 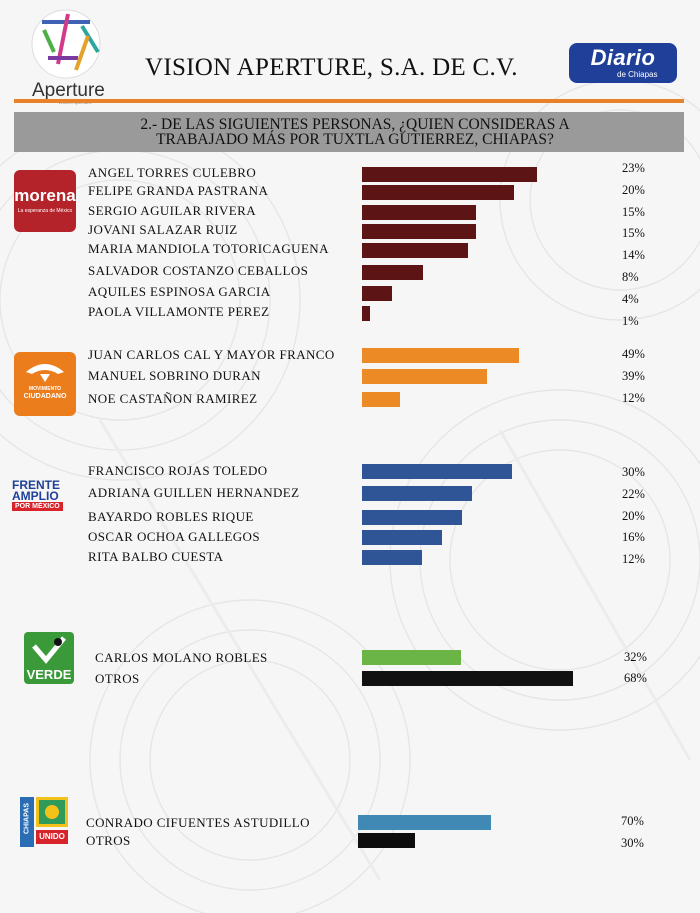 What do you see at coordinates (633, 255) in the screenshot?
I see `value-label: 14%` at bounding box center [633, 255].